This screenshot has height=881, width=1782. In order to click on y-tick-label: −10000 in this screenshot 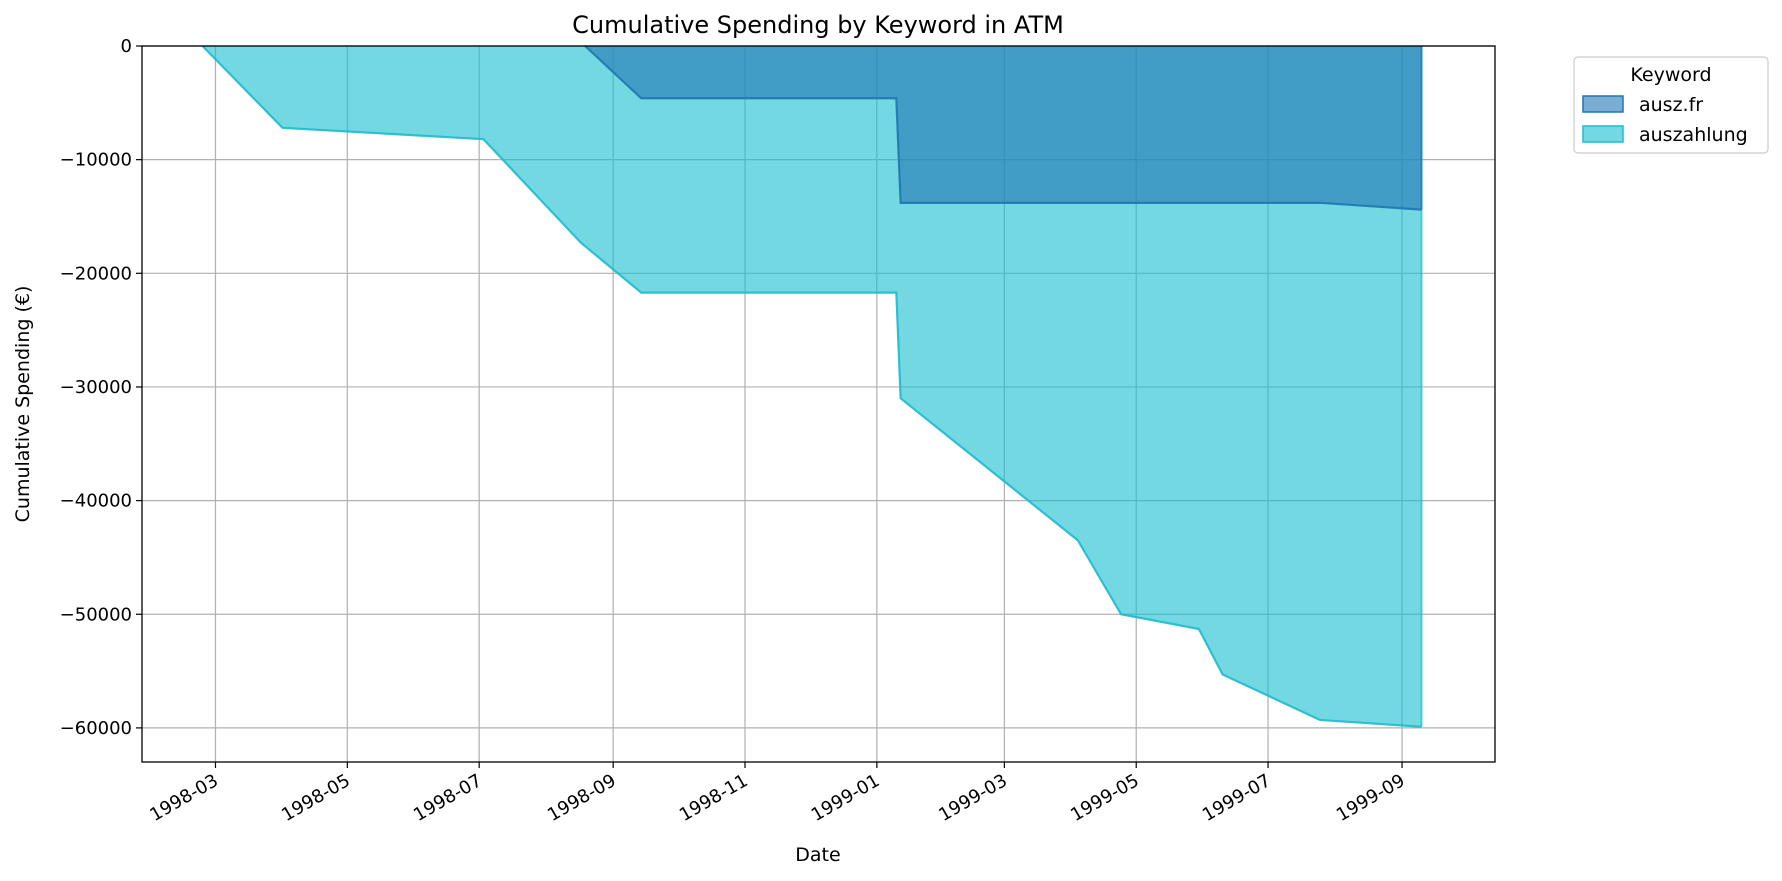, I will do `click(96, 160)`.